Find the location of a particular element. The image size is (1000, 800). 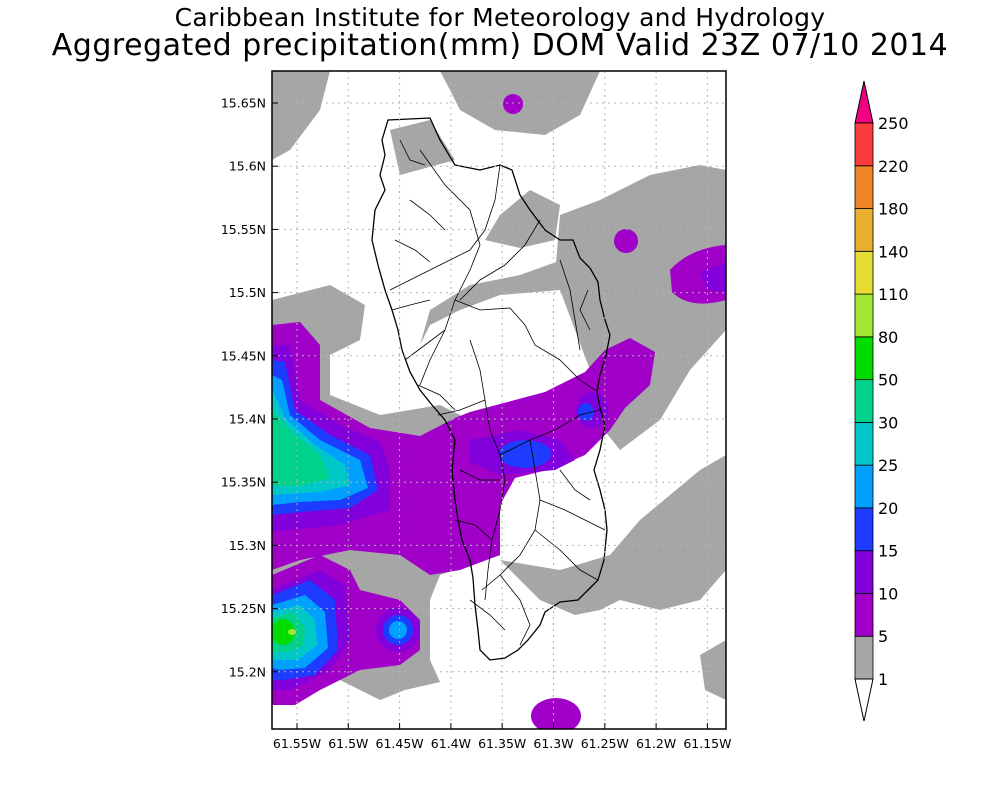

precip-area-30-50mm is located at coordinates (301, 448).